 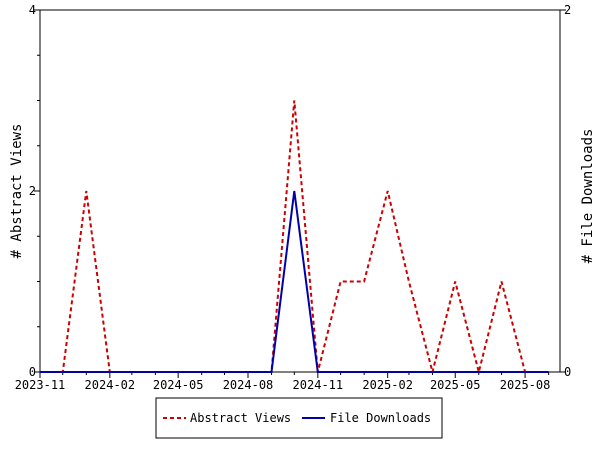 I want to click on legend-label-abstract-views: Abstract Views, so click(x=240, y=418).